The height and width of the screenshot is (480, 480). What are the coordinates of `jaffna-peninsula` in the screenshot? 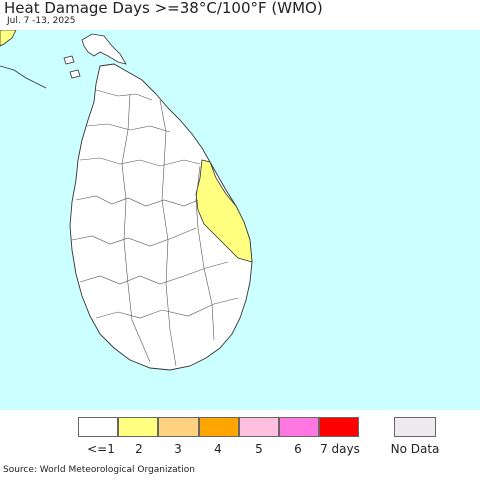 It's located at (104, 49).